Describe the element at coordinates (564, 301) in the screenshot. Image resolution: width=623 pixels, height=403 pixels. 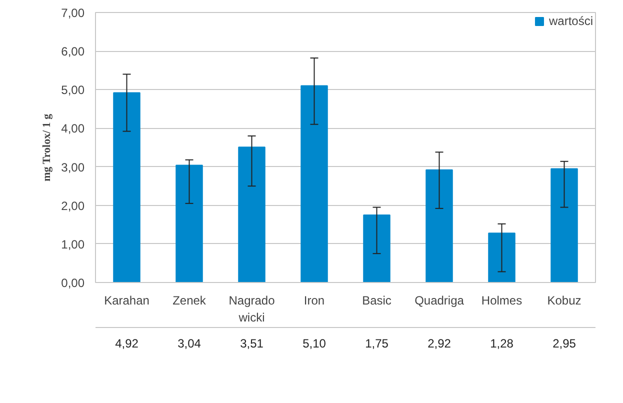
I see `x-tick-label: Kobuz` at that location.